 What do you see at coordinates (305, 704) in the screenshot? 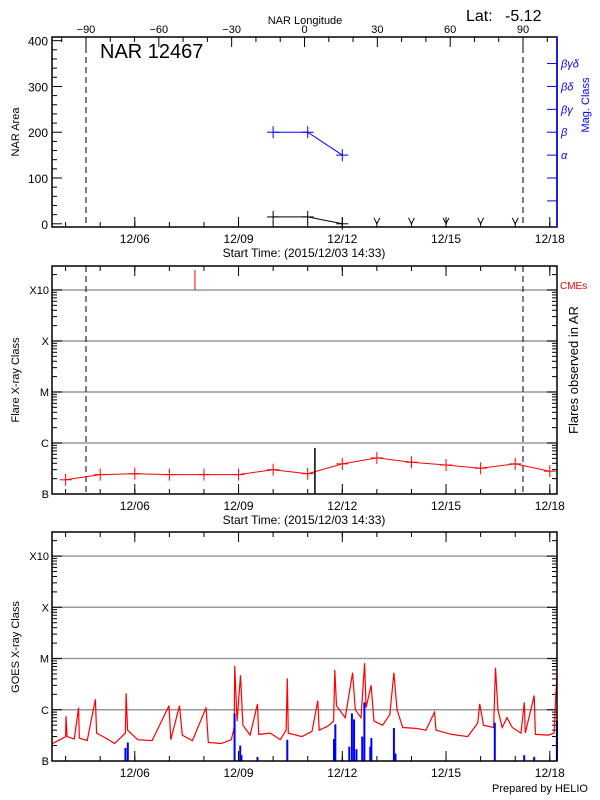
I see `goes_long-line` at bounding box center [305, 704].